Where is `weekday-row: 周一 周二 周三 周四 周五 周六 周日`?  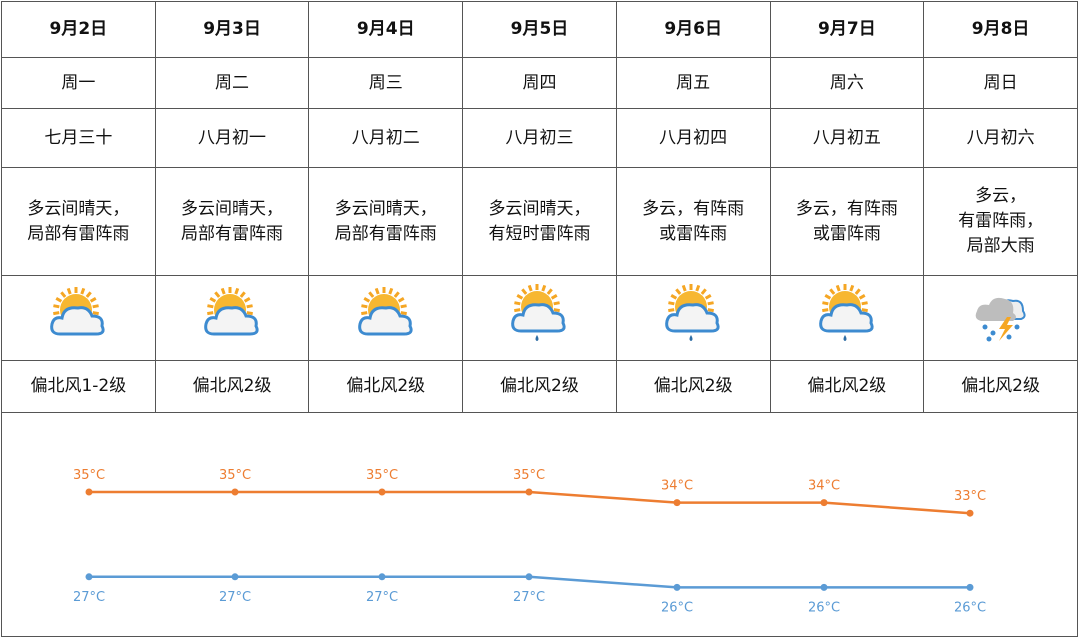 weekday-row: 周一 周二 周三 周四 周五 周六 周日 is located at coordinates (539, 83).